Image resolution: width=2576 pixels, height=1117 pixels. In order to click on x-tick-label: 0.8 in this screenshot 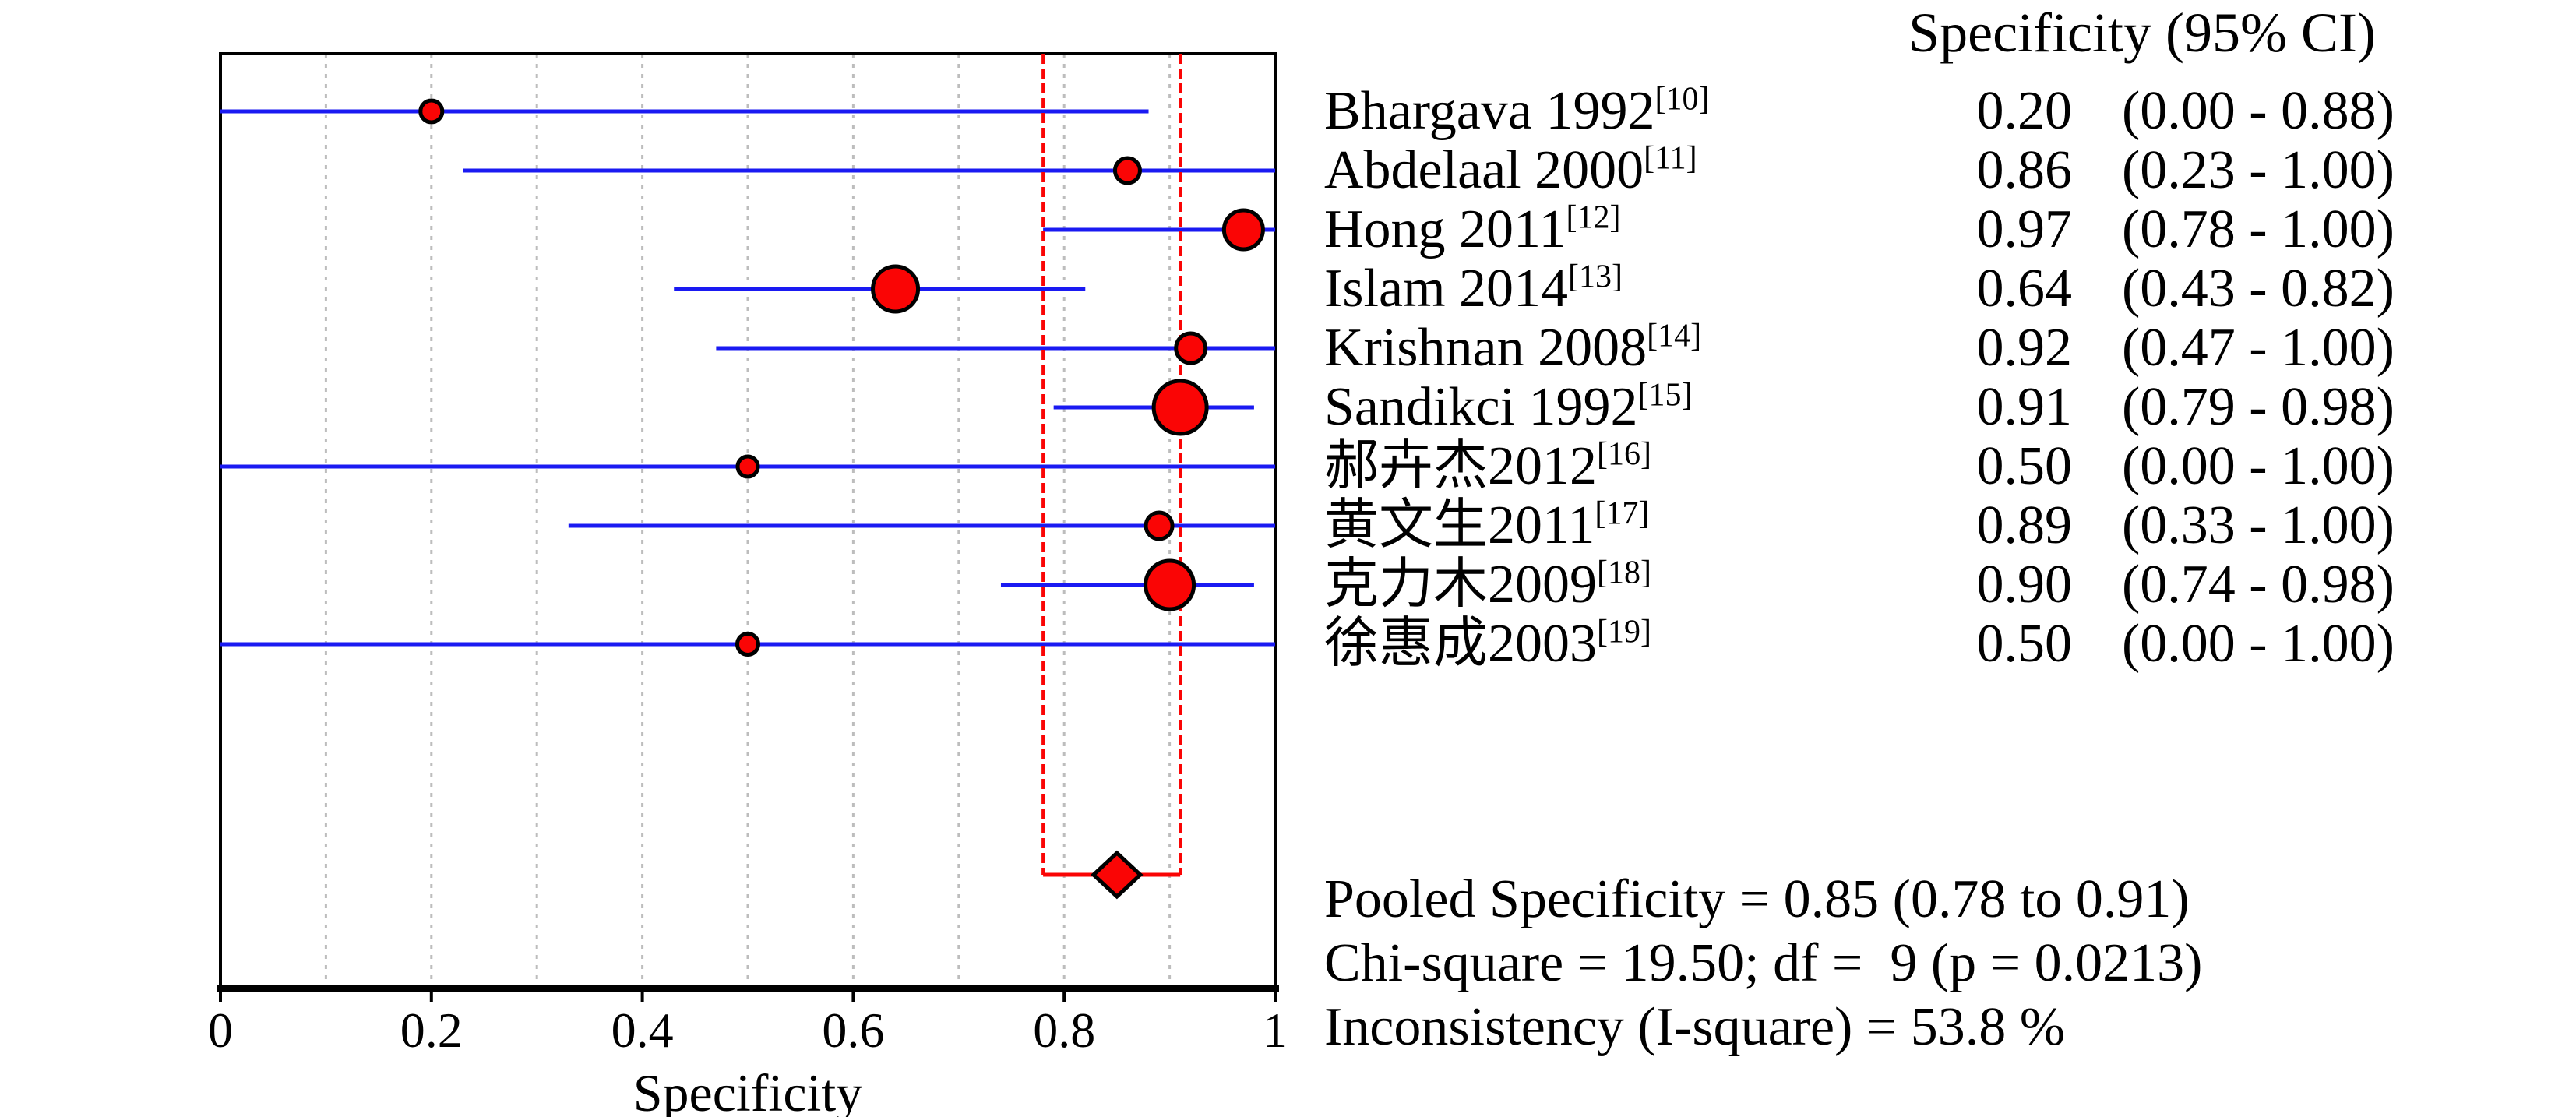, I will do `click(1064, 1030)`.